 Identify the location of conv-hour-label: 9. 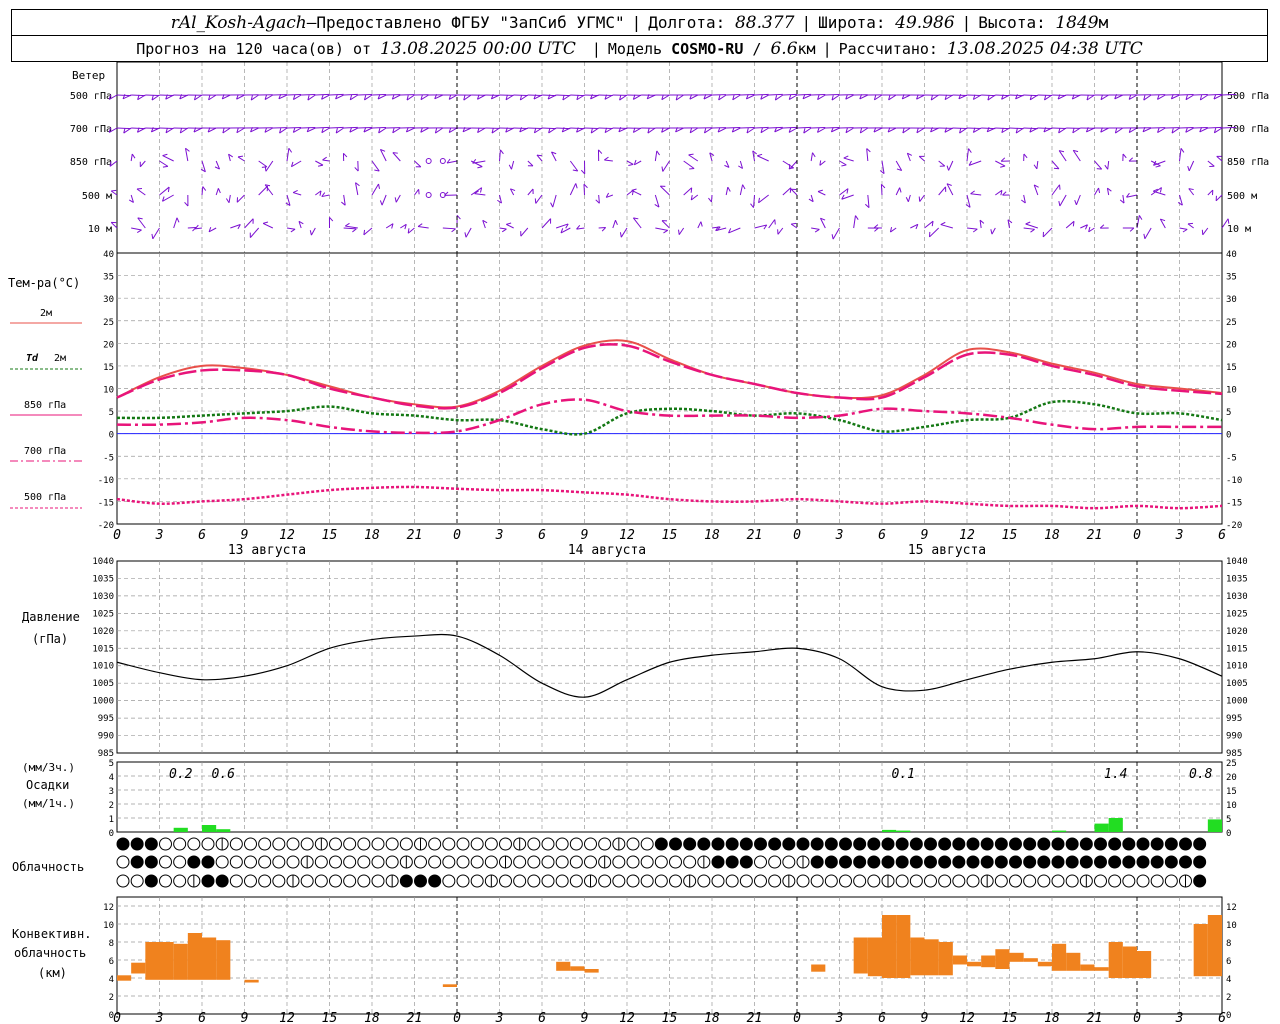
(925, 1017).